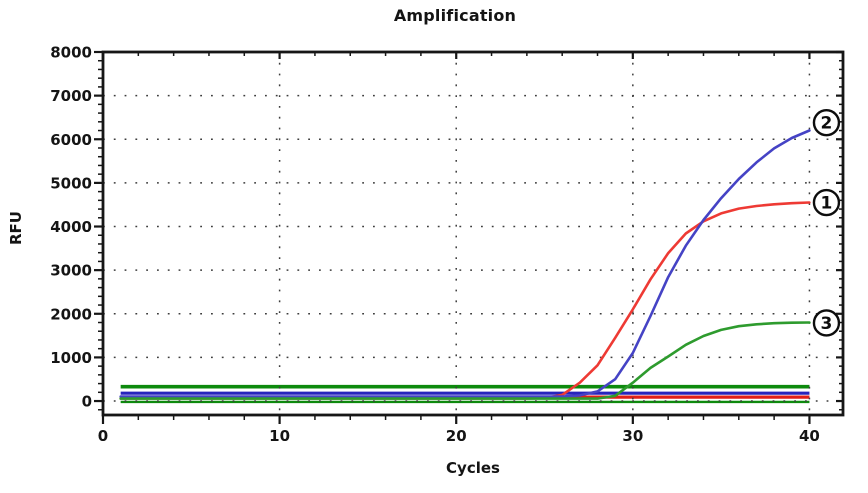 Image resolution: width=868 pixels, height=493 pixels. Describe the element at coordinates (71, 227) in the screenshot. I see `y-tick-label: 4000` at that location.